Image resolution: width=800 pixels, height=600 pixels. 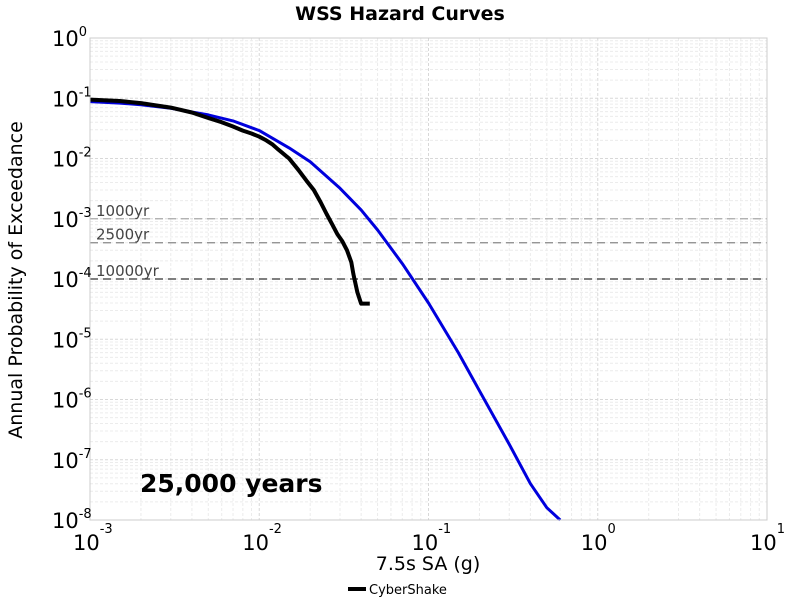 I want to click on y-tick-label: 10⁻⁴, so click(x=72, y=279).